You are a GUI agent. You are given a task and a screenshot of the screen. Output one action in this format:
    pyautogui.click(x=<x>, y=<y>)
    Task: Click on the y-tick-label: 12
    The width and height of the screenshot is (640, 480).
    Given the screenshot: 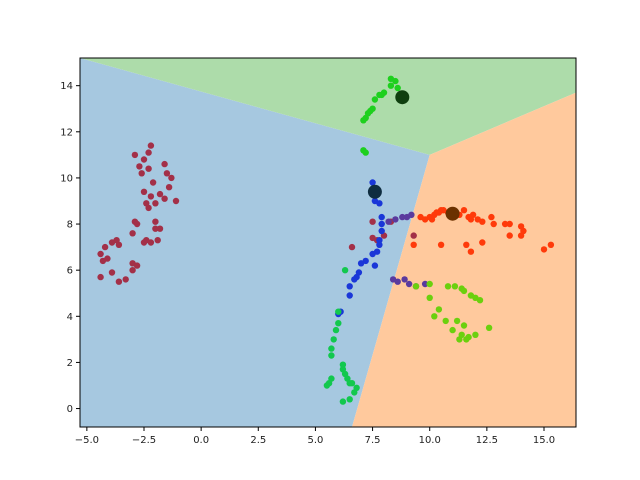 What is the action you would take?
    pyautogui.click(x=66, y=132)
    